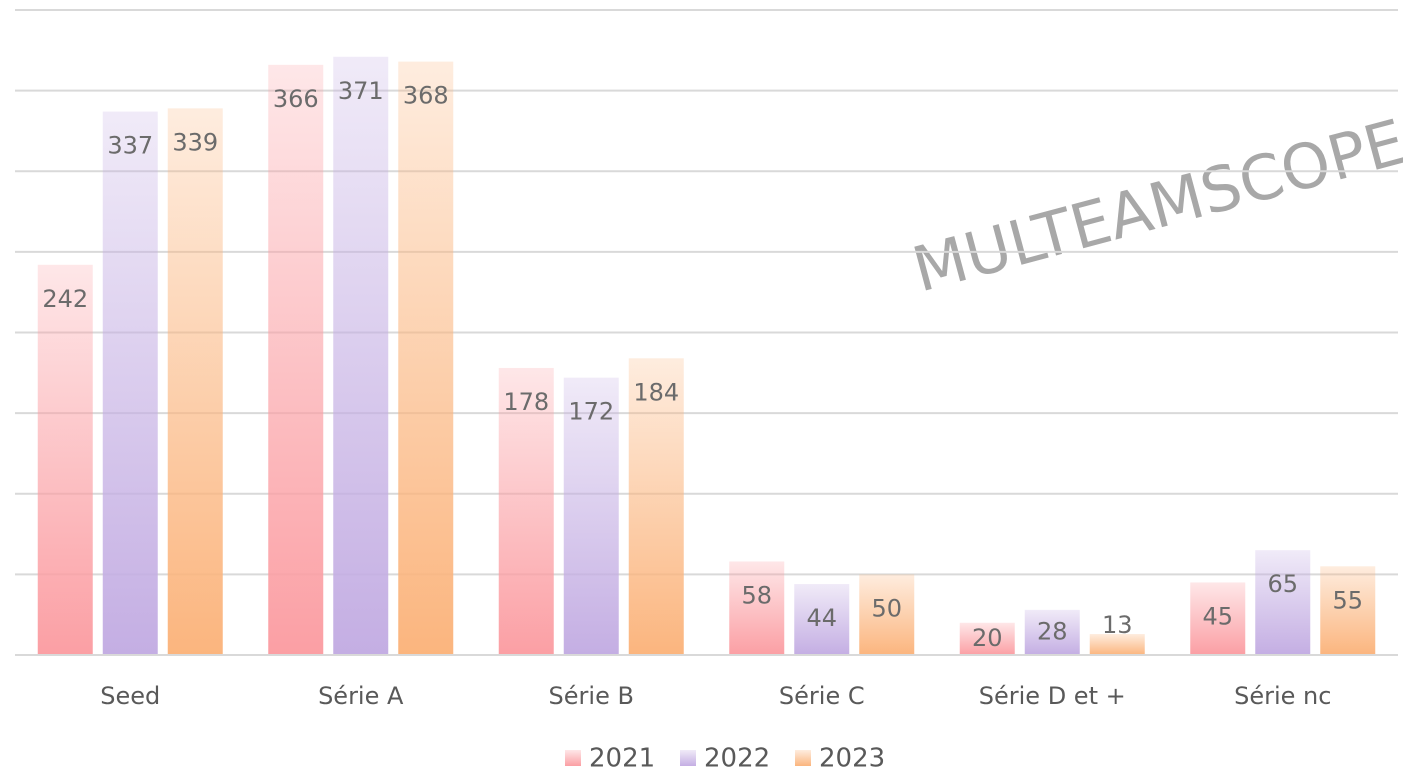 The image size is (1403, 771). I want to click on data-label: 45, so click(1217, 616).